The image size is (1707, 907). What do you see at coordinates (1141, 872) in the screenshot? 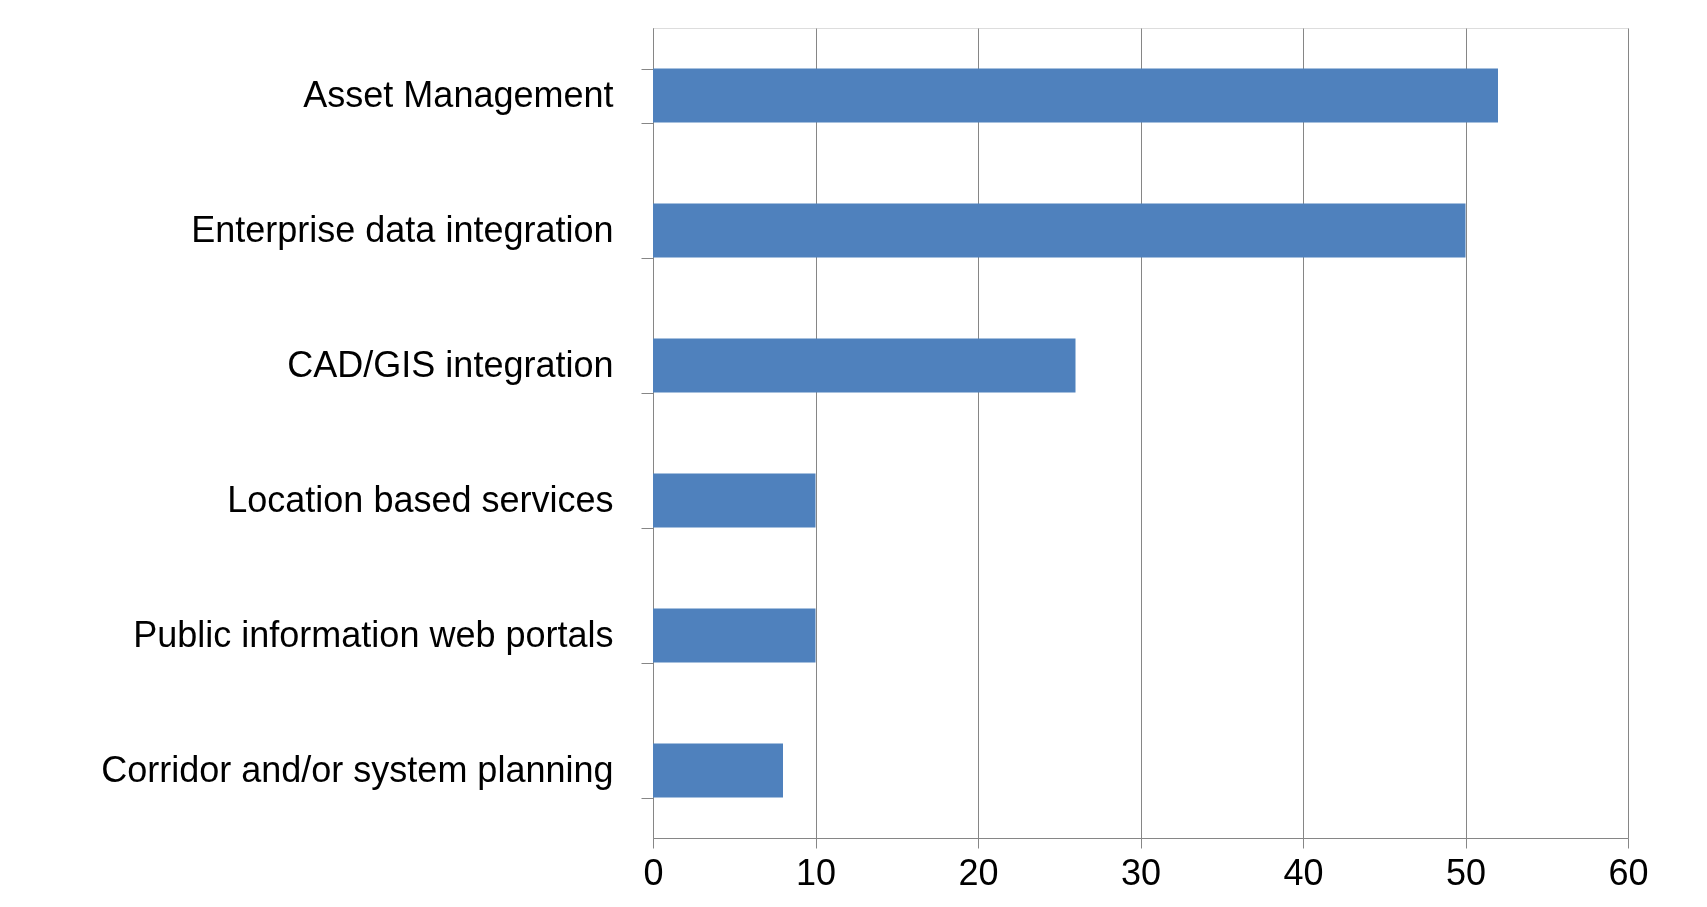
I see `x-tick-label: 30` at bounding box center [1141, 872].